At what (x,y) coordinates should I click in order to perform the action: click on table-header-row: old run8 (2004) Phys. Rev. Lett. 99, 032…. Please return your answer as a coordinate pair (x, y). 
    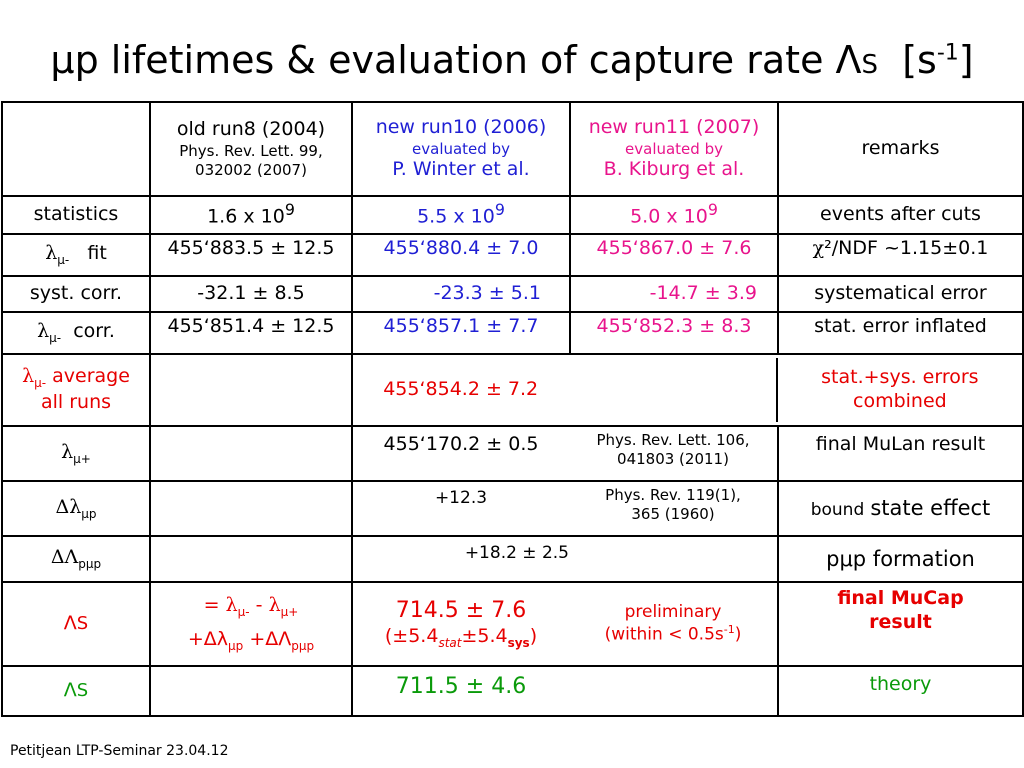
    Looking at the image, I should click on (512, 149).